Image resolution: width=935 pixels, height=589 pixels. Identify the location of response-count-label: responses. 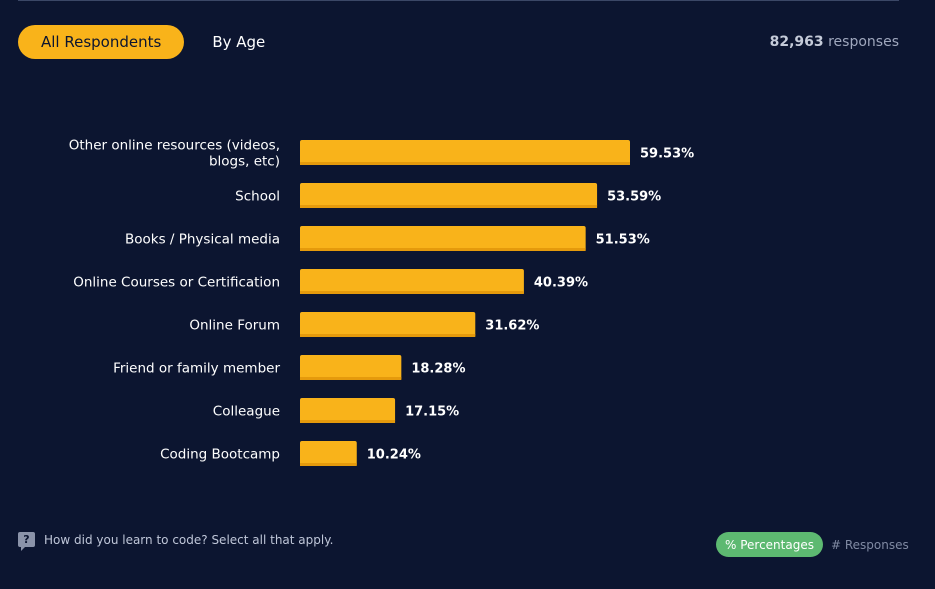
(863, 42).